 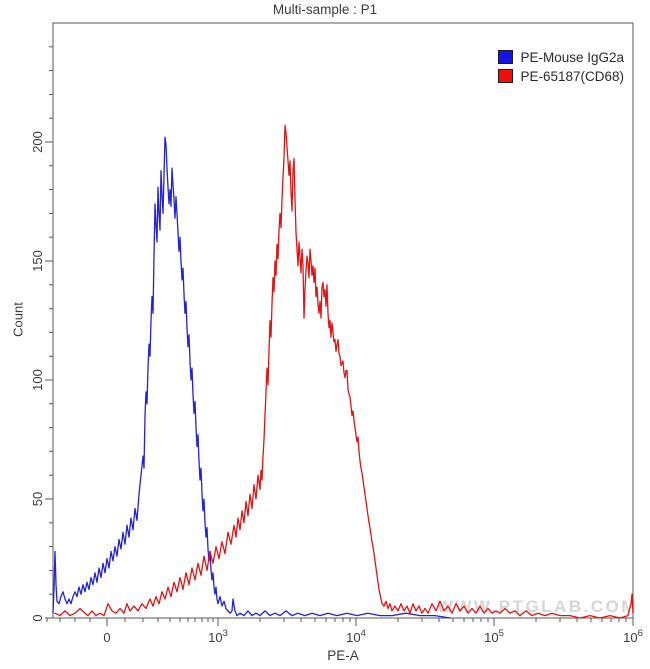 I want to click on legend-item-cd68: PE-65187(CD68), so click(x=561, y=76).